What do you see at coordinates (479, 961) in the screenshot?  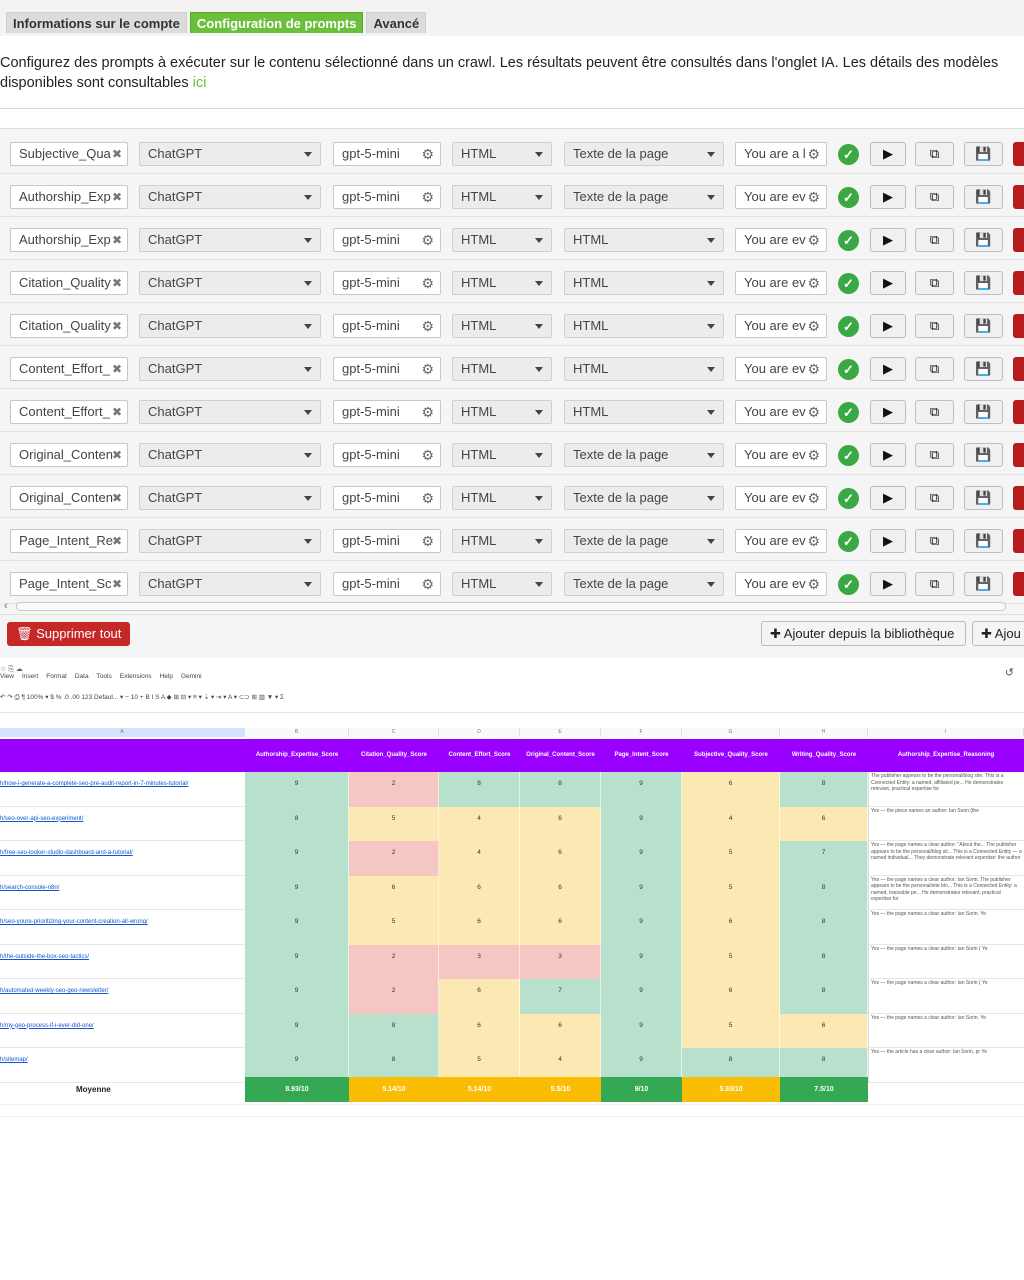 I see `score-cell: 3` at bounding box center [479, 961].